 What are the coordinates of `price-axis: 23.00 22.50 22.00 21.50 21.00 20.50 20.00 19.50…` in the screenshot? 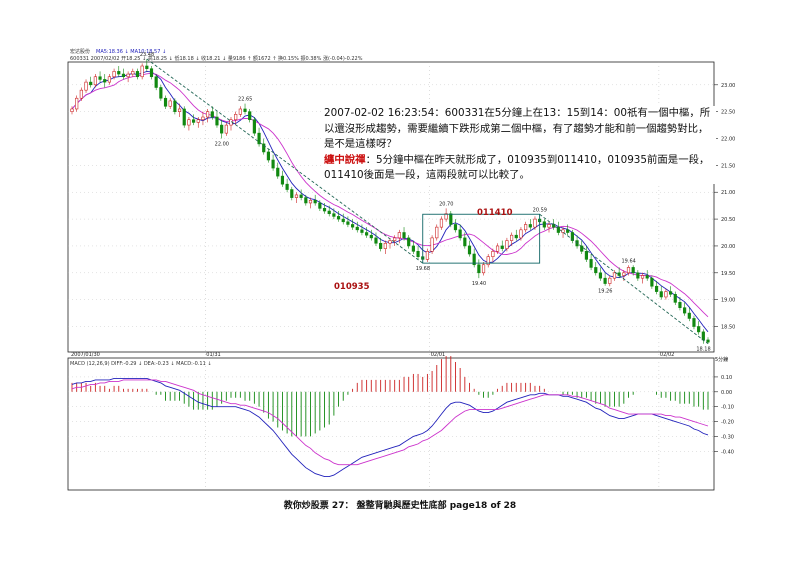 It's located at (724, 207).